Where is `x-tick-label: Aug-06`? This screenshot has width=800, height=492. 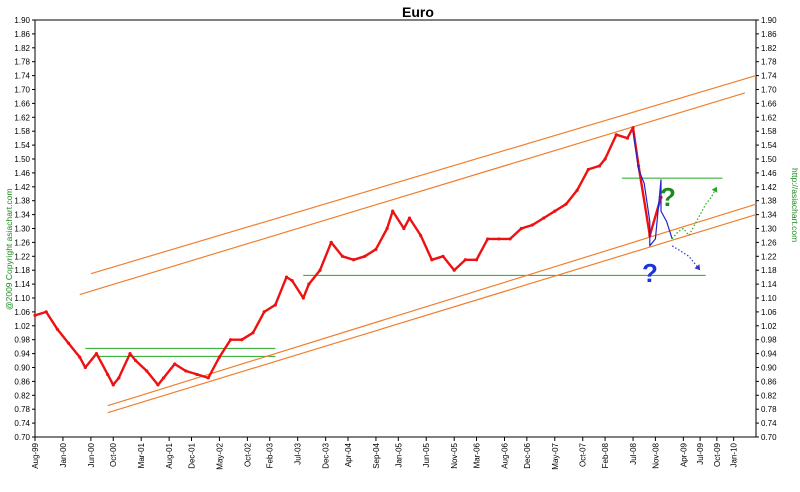
x-tick-label: Aug-06 is located at coordinates (504, 455).